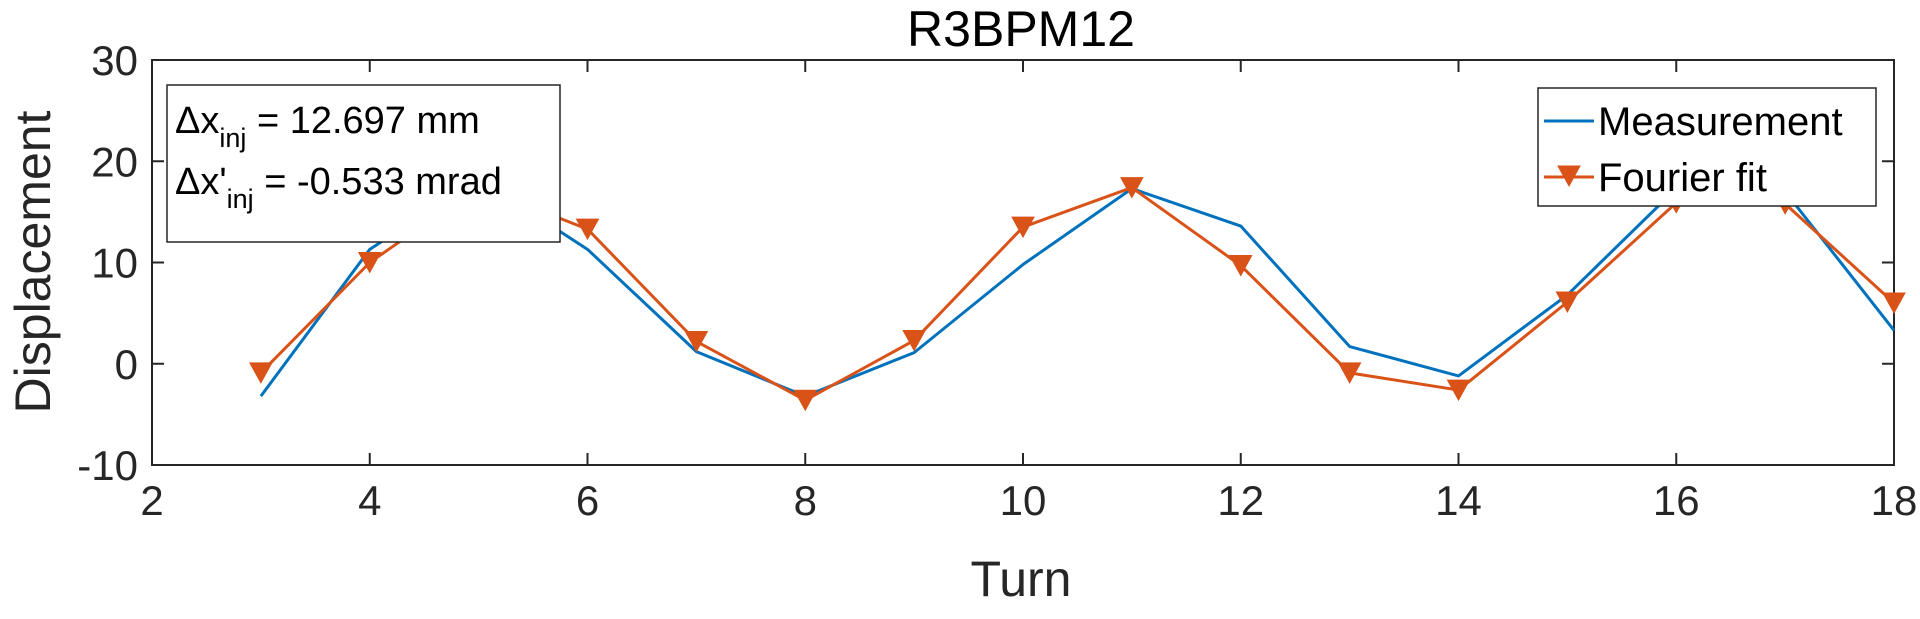 This screenshot has width=1920, height=619. I want to click on annotation-line-2-prefix: Δx', so click(201, 182).